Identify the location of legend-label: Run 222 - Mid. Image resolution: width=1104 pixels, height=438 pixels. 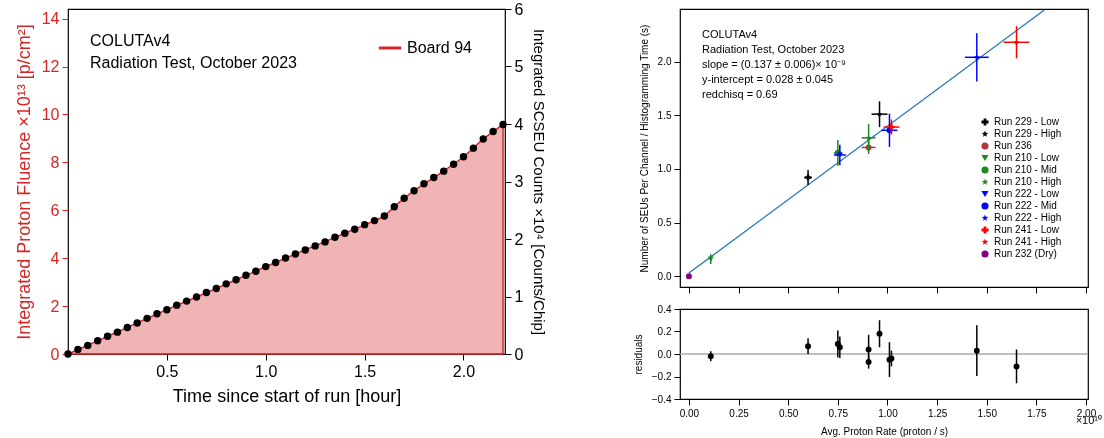
(1025, 205).